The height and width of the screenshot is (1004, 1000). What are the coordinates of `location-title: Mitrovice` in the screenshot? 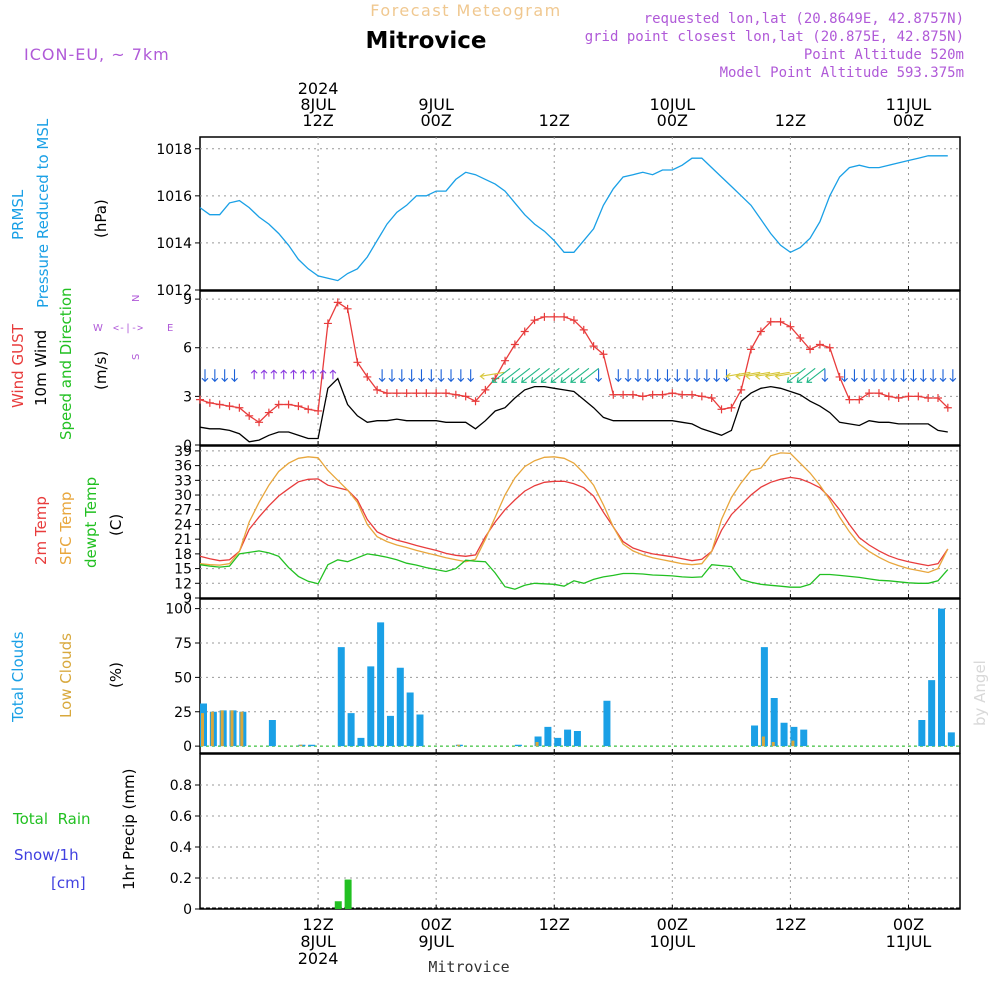 It's located at (425, 41).